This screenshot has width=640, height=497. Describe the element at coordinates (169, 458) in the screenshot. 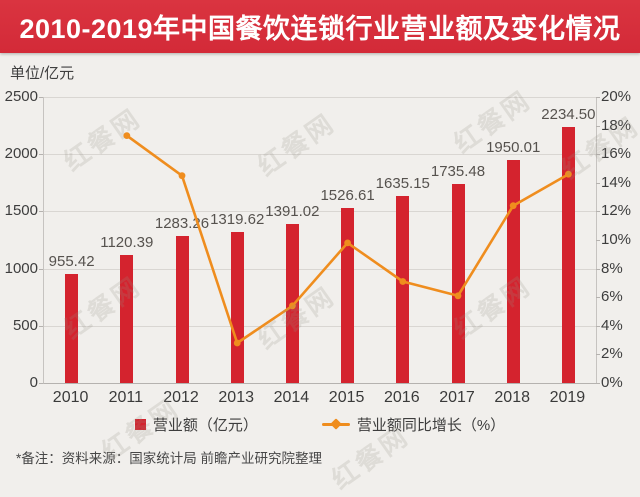

I see `source-footnote: *备注：资料来源：国家统计局 前瞻产业研究院整理` at that location.